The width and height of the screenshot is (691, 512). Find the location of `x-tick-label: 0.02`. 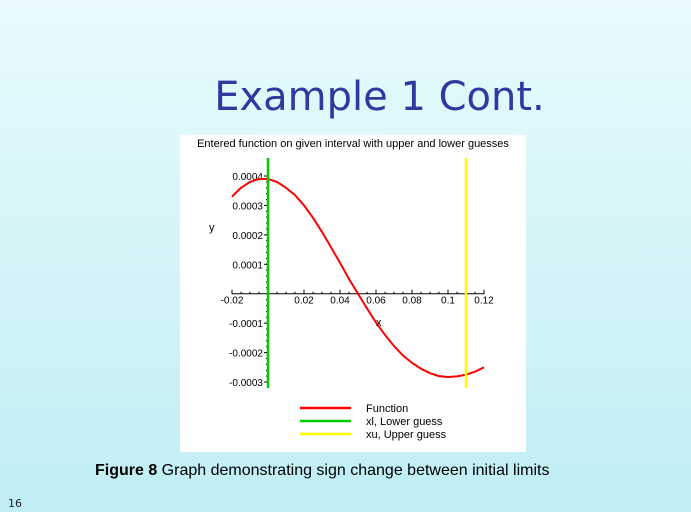

x-tick-label: 0.02 is located at coordinates (304, 301).